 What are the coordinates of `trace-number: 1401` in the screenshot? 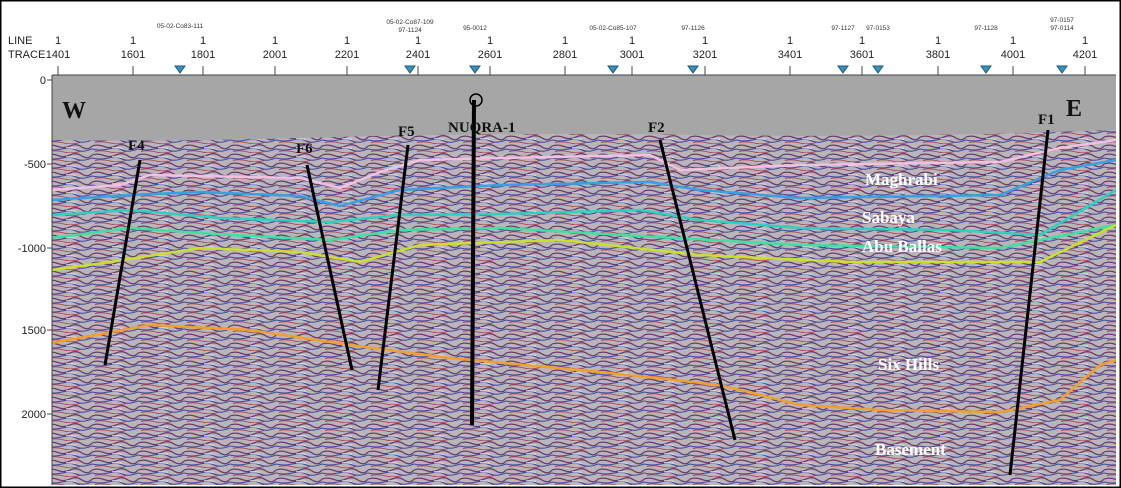 It's located at (58, 55).